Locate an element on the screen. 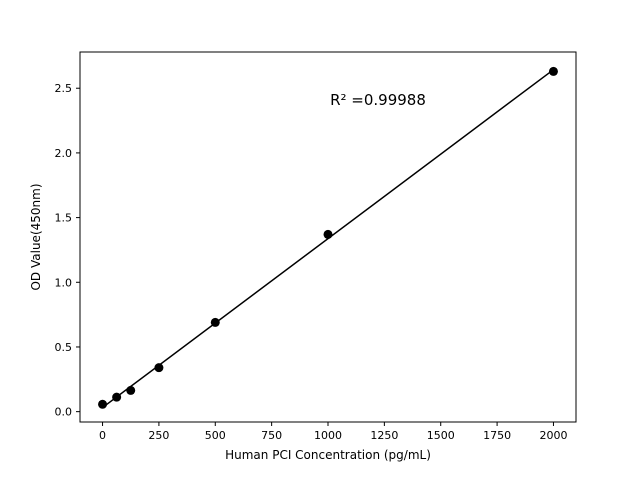 This screenshot has width=640, height=480. x-tick-label: 1000 is located at coordinates (328, 435).